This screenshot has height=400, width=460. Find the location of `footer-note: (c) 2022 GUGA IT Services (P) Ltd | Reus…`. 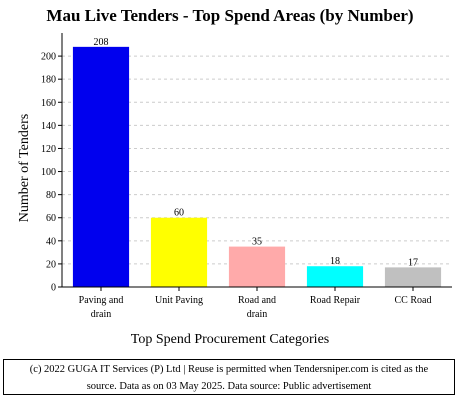

footer-note: (c) 2022 GUGA IT Services (P) Ltd | Reus… is located at coordinates (229, 377).